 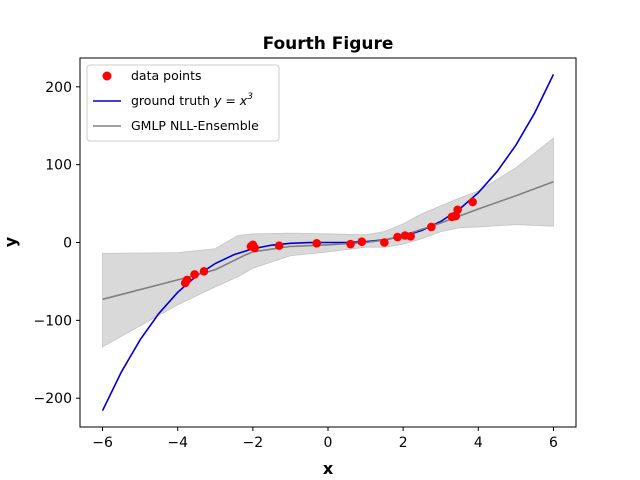 What do you see at coordinates (53, 321) in the screenshot?
I see `y-tick-label: −100` at bounding box center [53, 321].